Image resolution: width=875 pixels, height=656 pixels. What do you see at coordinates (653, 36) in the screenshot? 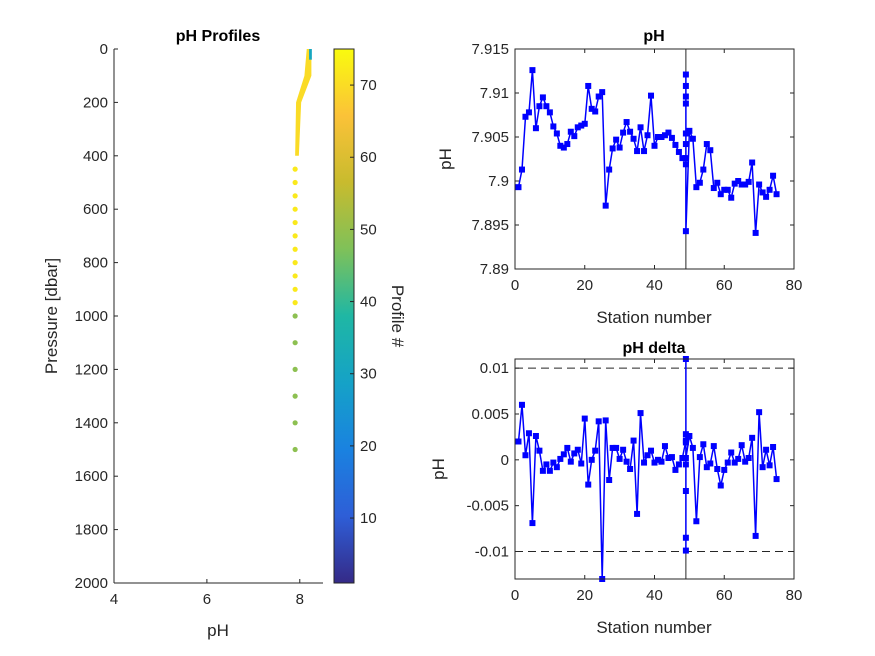
I see `ph-title: pH` at bounding box center [653, 36].